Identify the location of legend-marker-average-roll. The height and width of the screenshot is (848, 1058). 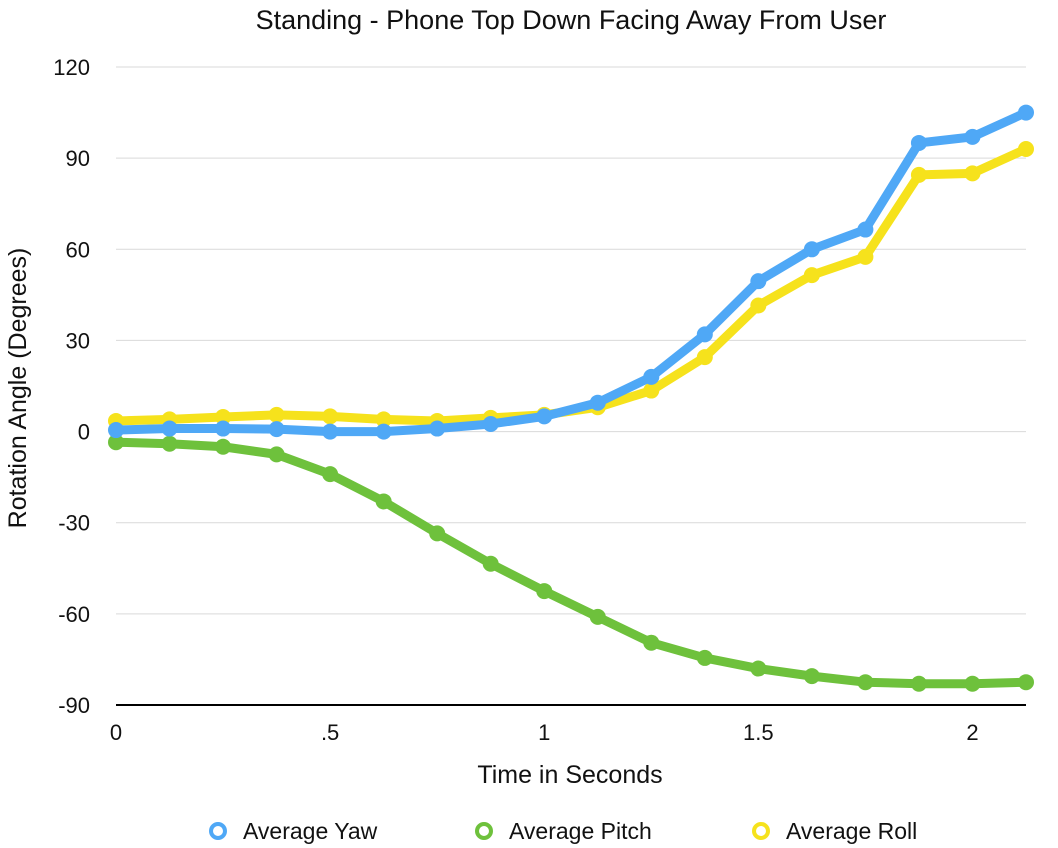
(761, 831).